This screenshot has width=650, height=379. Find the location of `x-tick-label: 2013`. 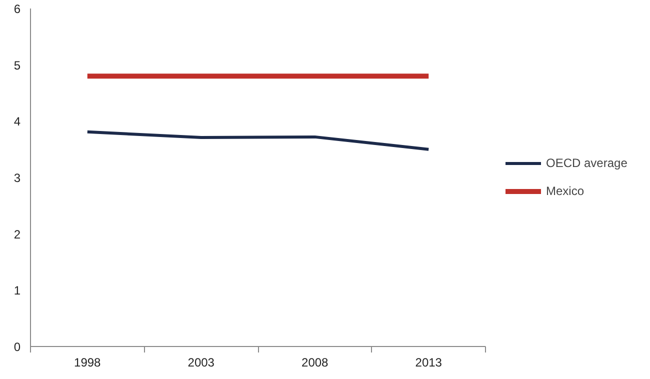

x-tick-label: 2013 is located at coordinates (428, 363).